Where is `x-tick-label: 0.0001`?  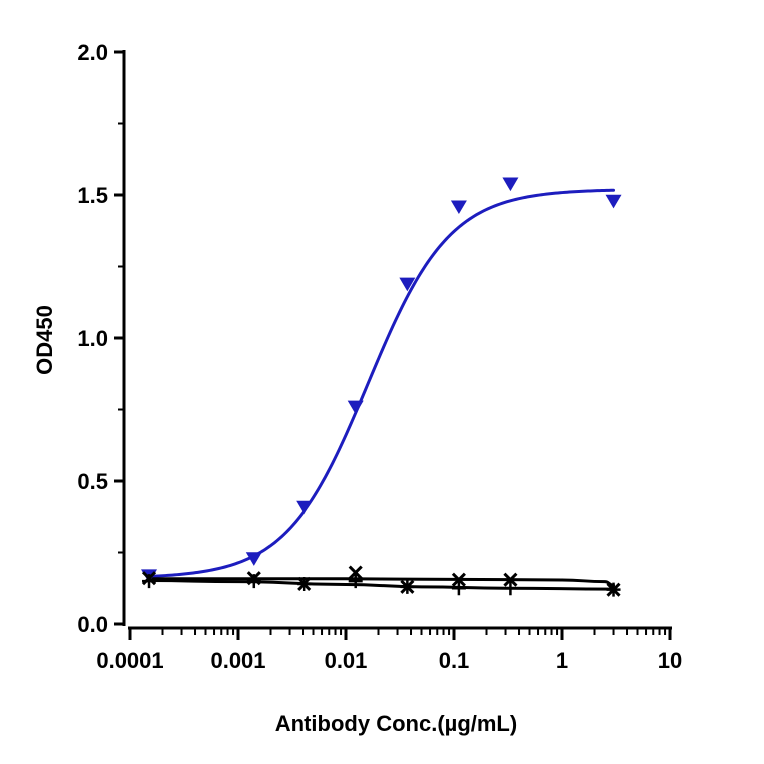
x-tick-label: 0.0001 is located at coordinates (129, 660).